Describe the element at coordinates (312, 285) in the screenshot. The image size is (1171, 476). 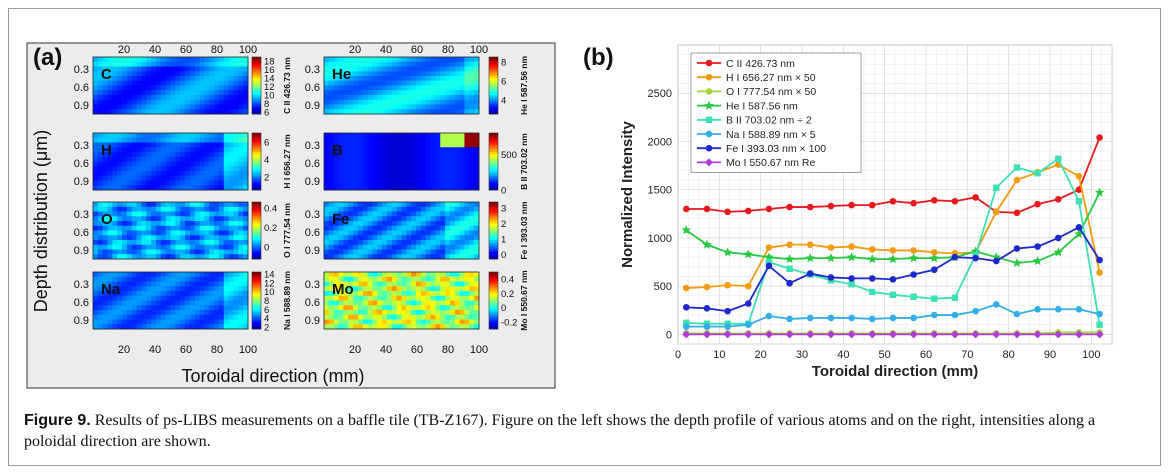
I see `heatmap-y-tick-label: 0.3` at that location.